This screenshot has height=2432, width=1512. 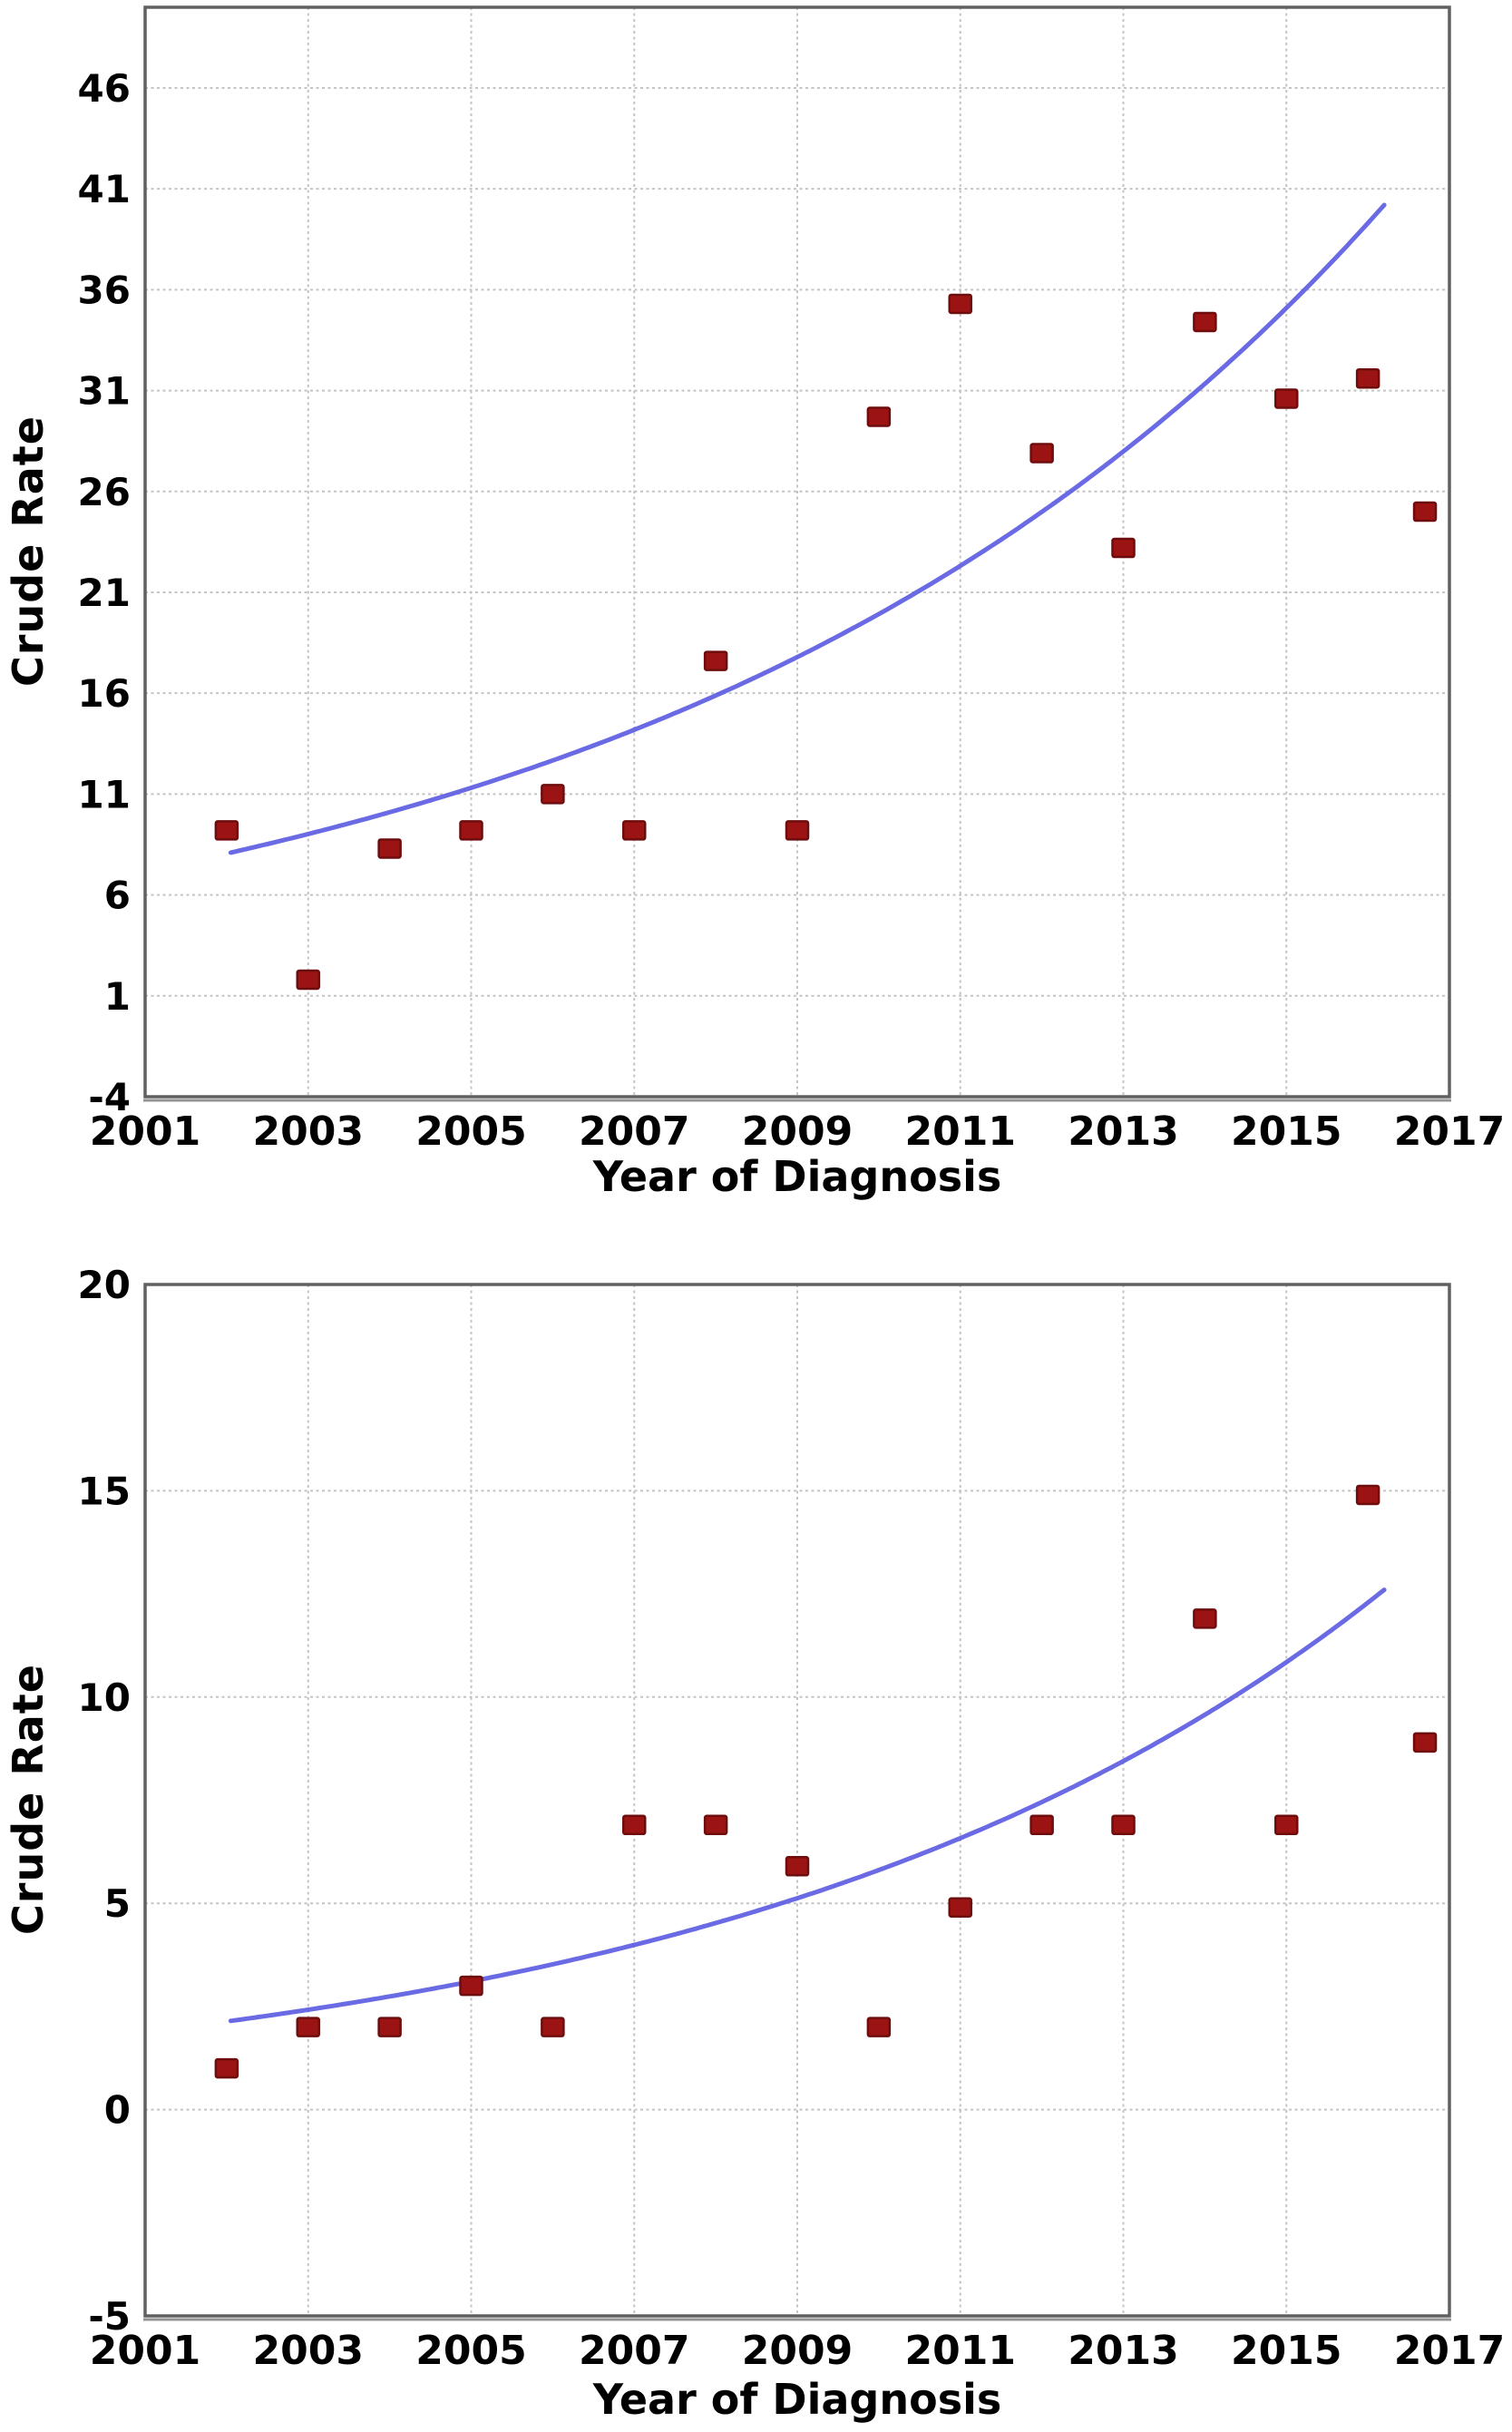 What do you see at coordinates (104, 593) in the screenshot?
I see `y-tick-label: 21` at bounding box center [104, 593].